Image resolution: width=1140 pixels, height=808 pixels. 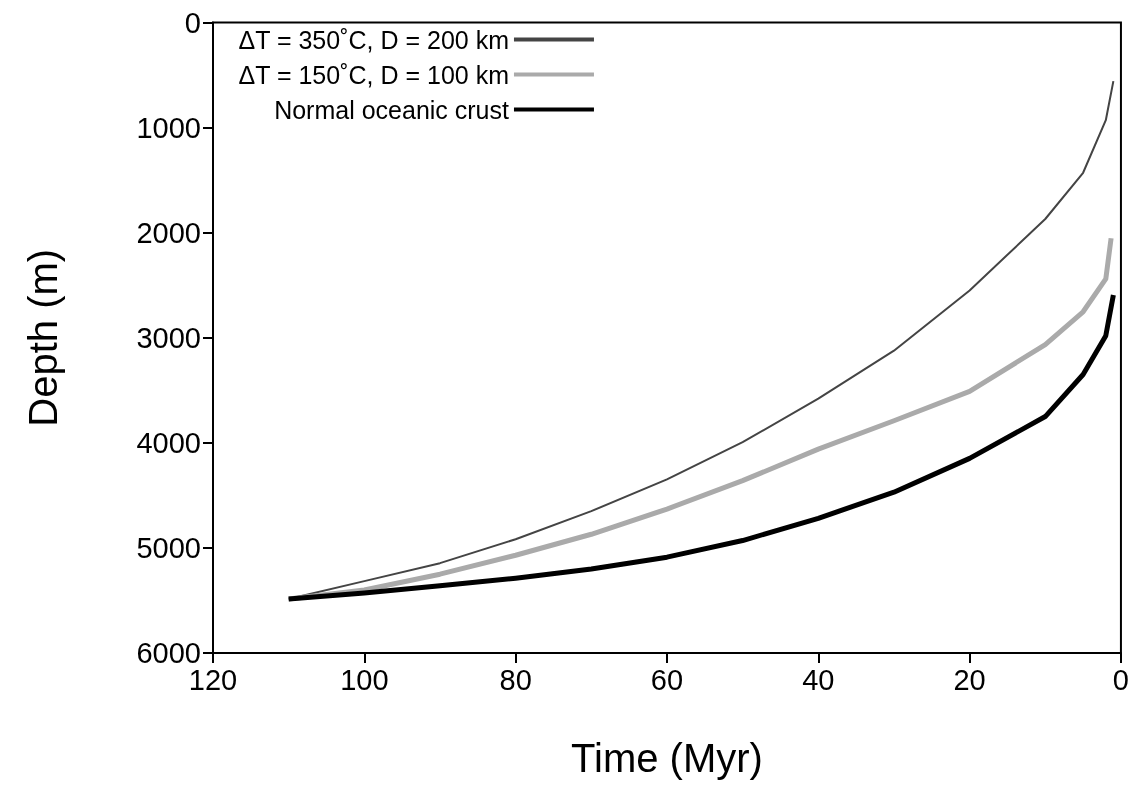 What do you see at coordinates (168, 442) in the screenshot?
I see `y-tick-label: 4000` at bounding box center [168, 442].